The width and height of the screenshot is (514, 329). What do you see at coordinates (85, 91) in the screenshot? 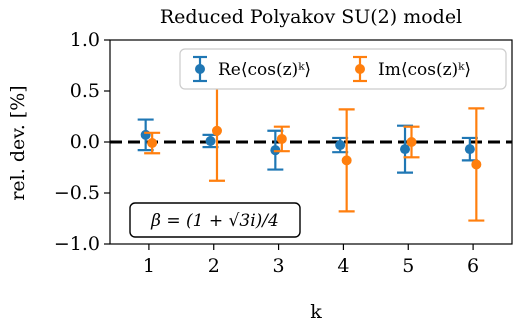
I see `y-tick-label: 0.5` at bounding box center [85, 91].